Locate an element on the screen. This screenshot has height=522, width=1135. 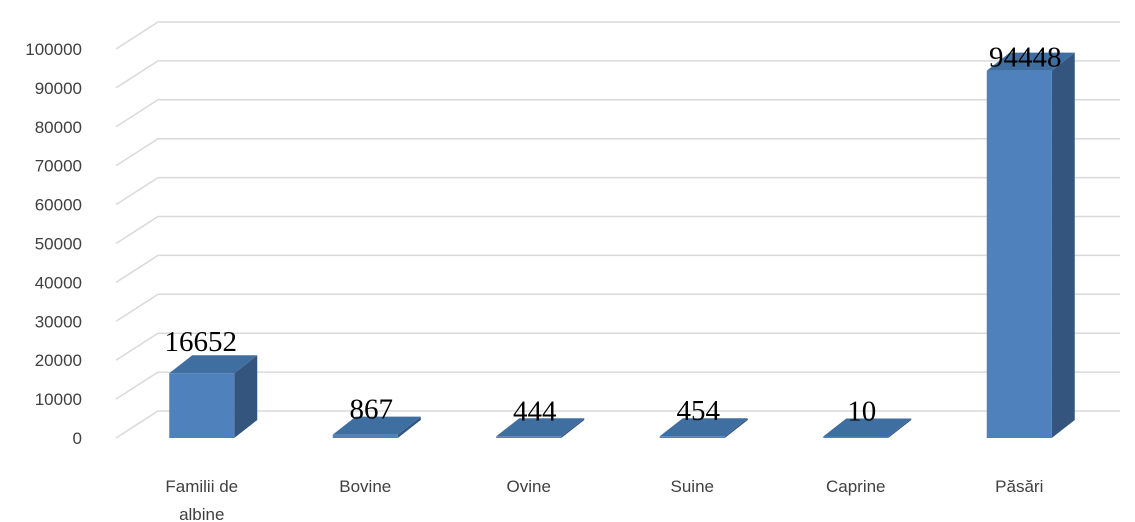
y-tick-label: 60000 is located at coordinates (58, 205).